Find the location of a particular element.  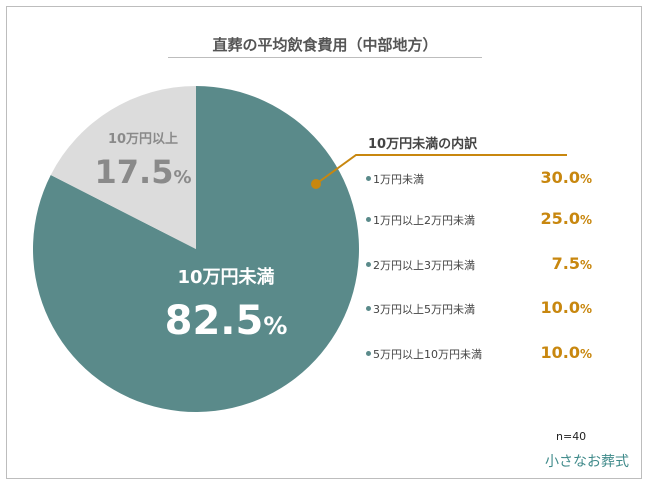

breakdown-value: 25.0% is located at coordinates (566, 218).